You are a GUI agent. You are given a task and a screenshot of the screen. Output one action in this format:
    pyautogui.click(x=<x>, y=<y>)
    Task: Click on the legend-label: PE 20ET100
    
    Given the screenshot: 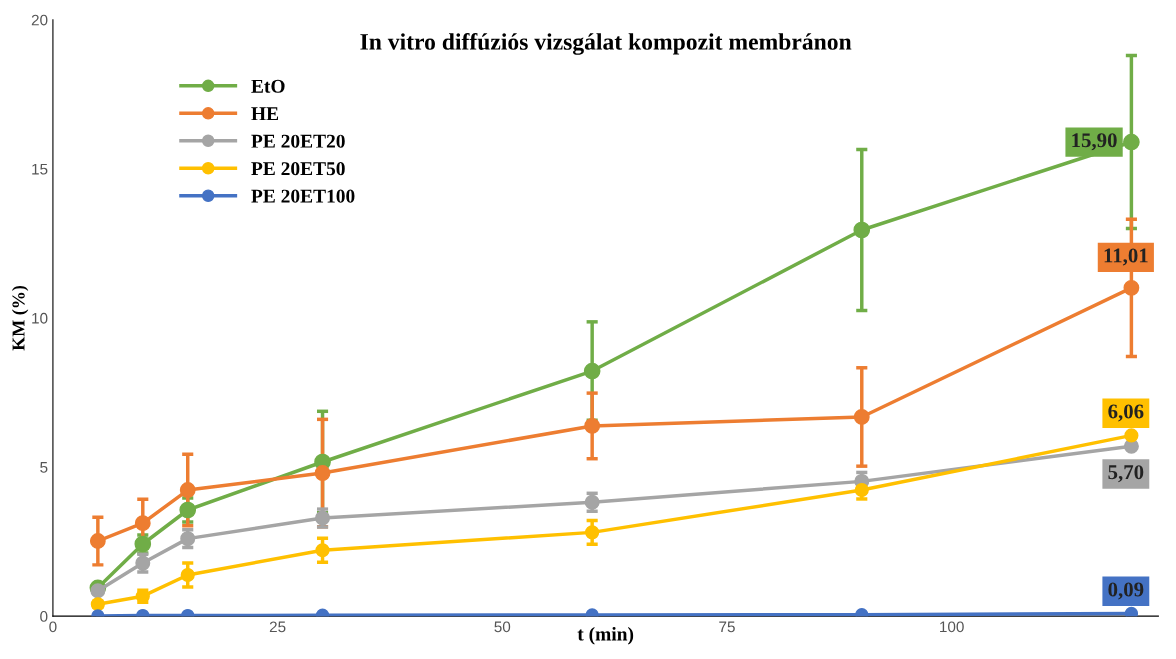 What is the action you would take?
    pyautogui.click(x=303, y=196)
    